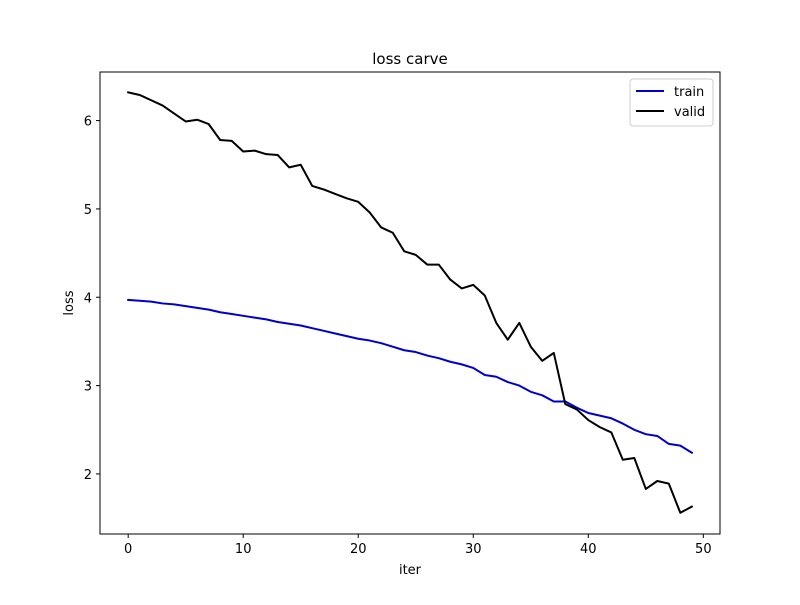  I want to click on x-tick-label: 0, so click(128, 549).